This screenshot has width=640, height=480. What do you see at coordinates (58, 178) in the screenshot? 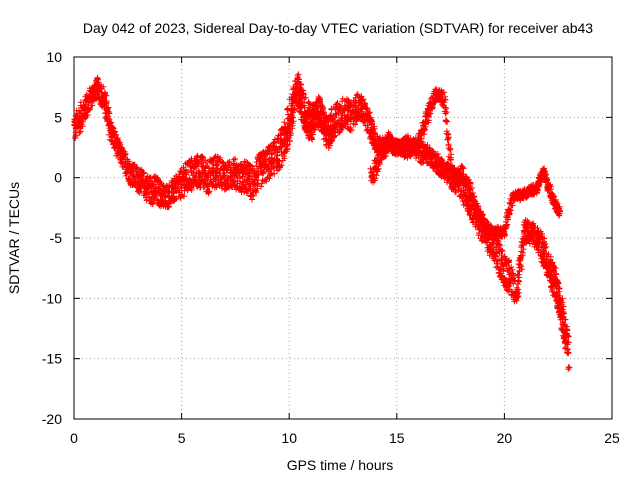
I see `y-tick-label: 0` at bounding box center [58, 178].